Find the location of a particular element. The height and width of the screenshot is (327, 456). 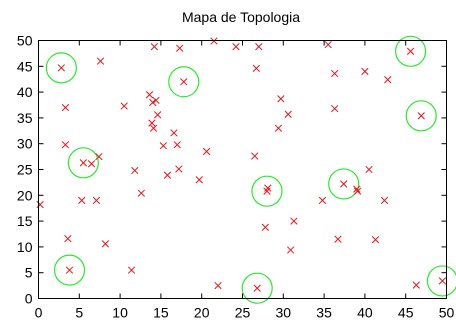

x-tick-label: 15 is located at coordinates (161, 313).